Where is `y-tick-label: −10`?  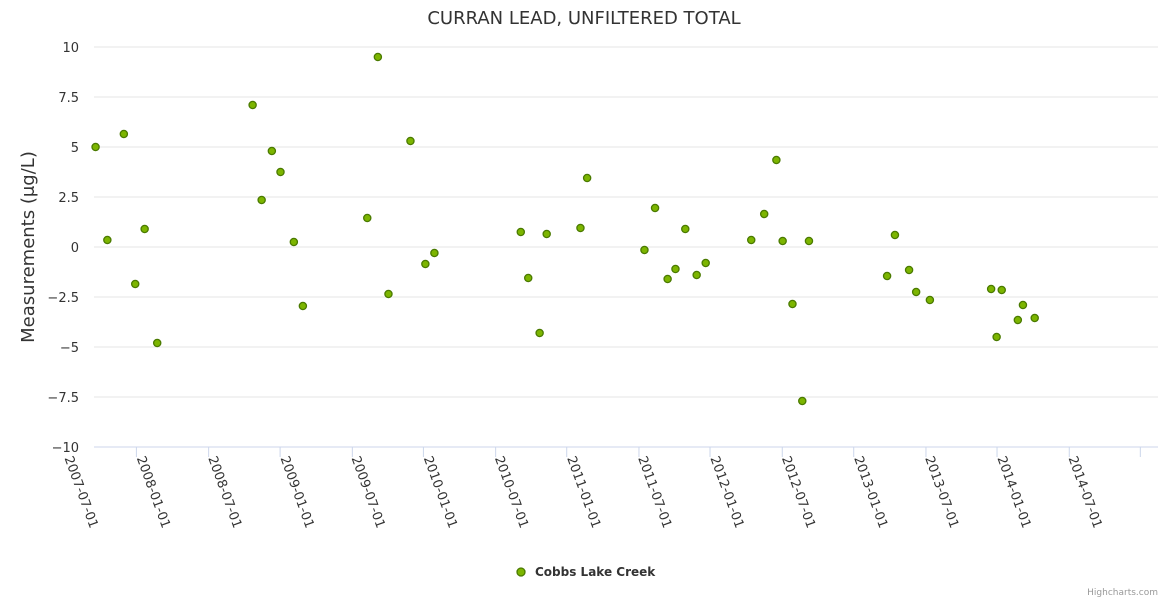
y-tick-label: −10 is located at coordinates (65, 448).